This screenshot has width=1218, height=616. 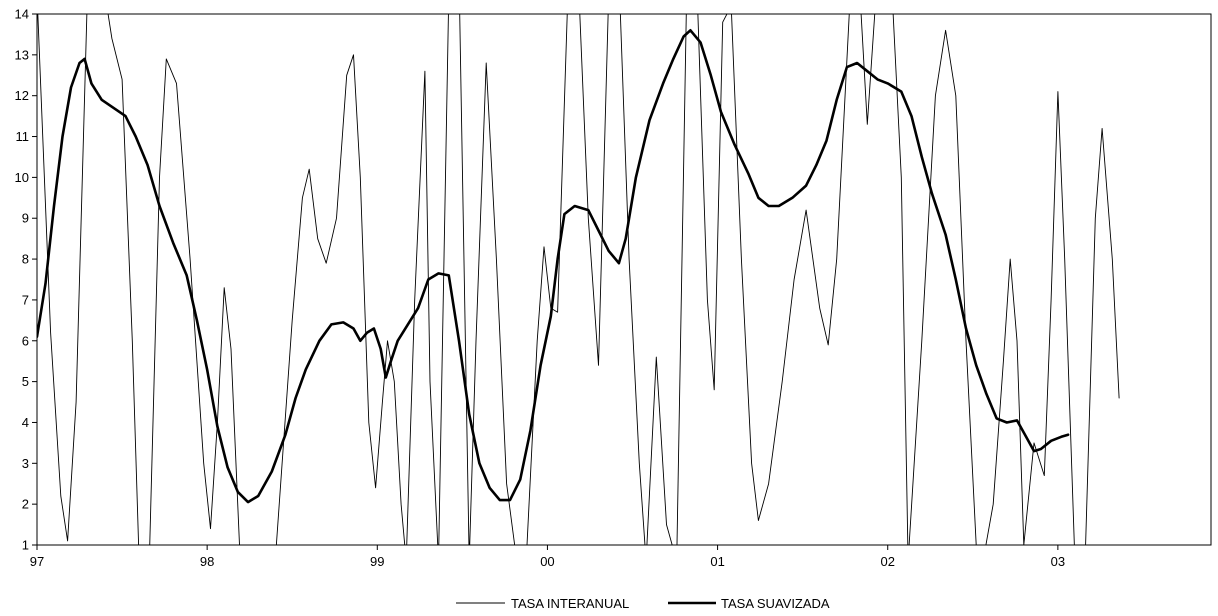 I want to click on y-tick-label: 12, so click(x=22, y=95).